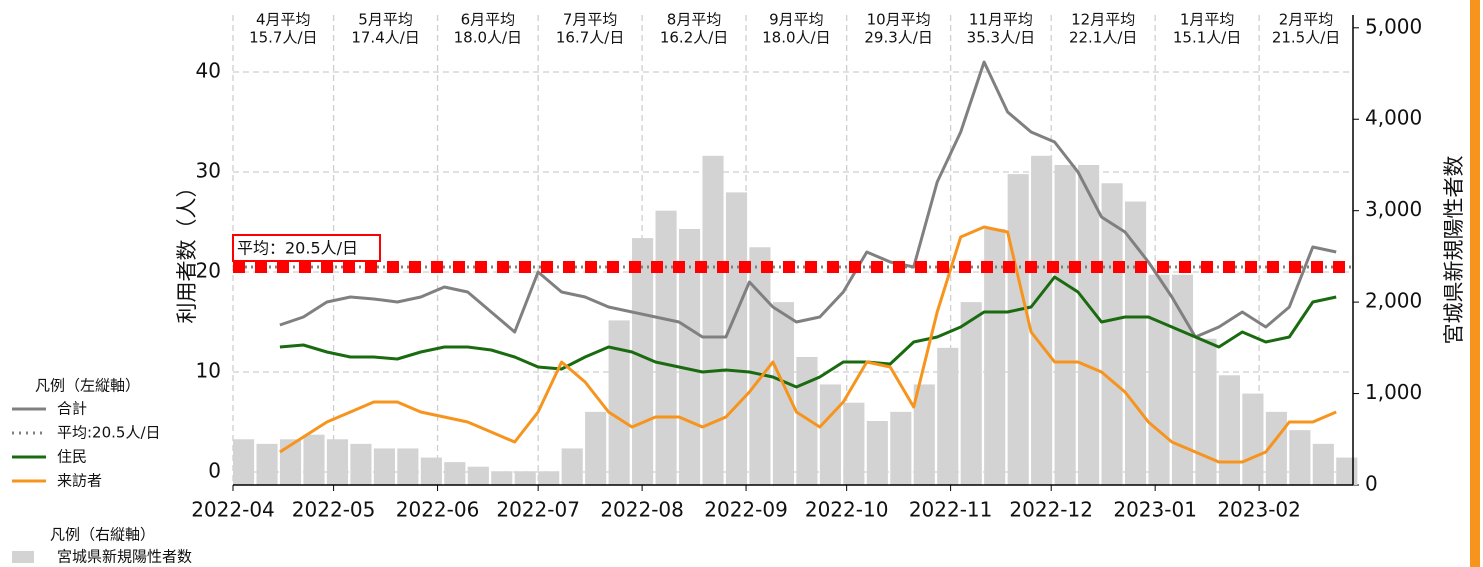 Image resolution: width=1483 pixels, height=567 pixels. I want to click on y2-tick-label: 0, so click(1371, 484).